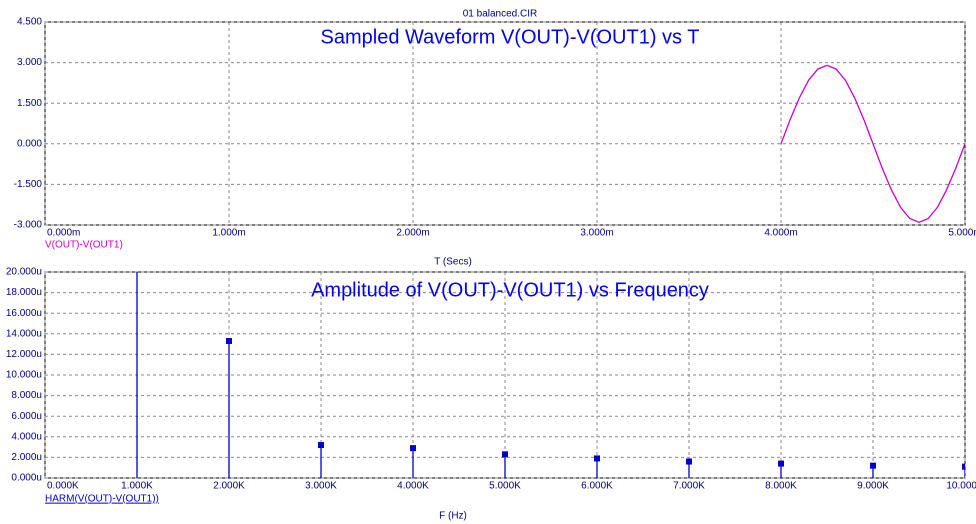 This screenshot has width=976, height=524. I want to click on x-tick-label: 6.000K, so click(597, 486).